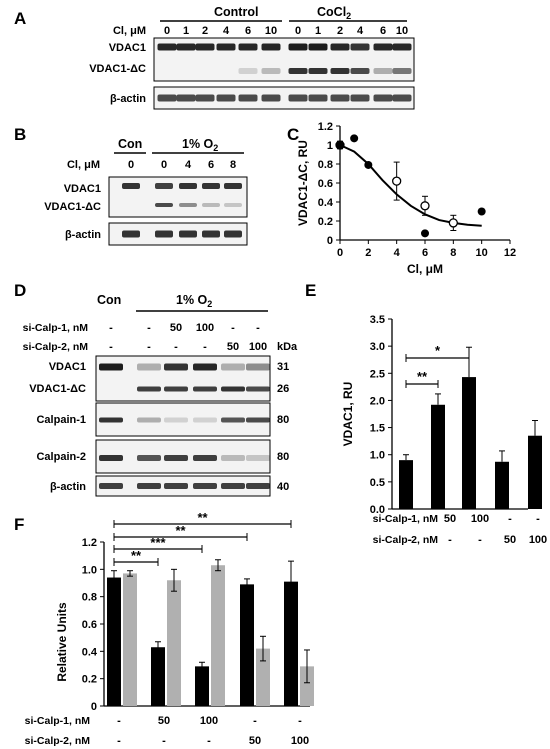 This screenshot has width=550, height=749. Describe the element at coordinates (406, 519) in the screenshot. I see `panel-e-row-label-calp1: si-Calp-1, nM` at that location.